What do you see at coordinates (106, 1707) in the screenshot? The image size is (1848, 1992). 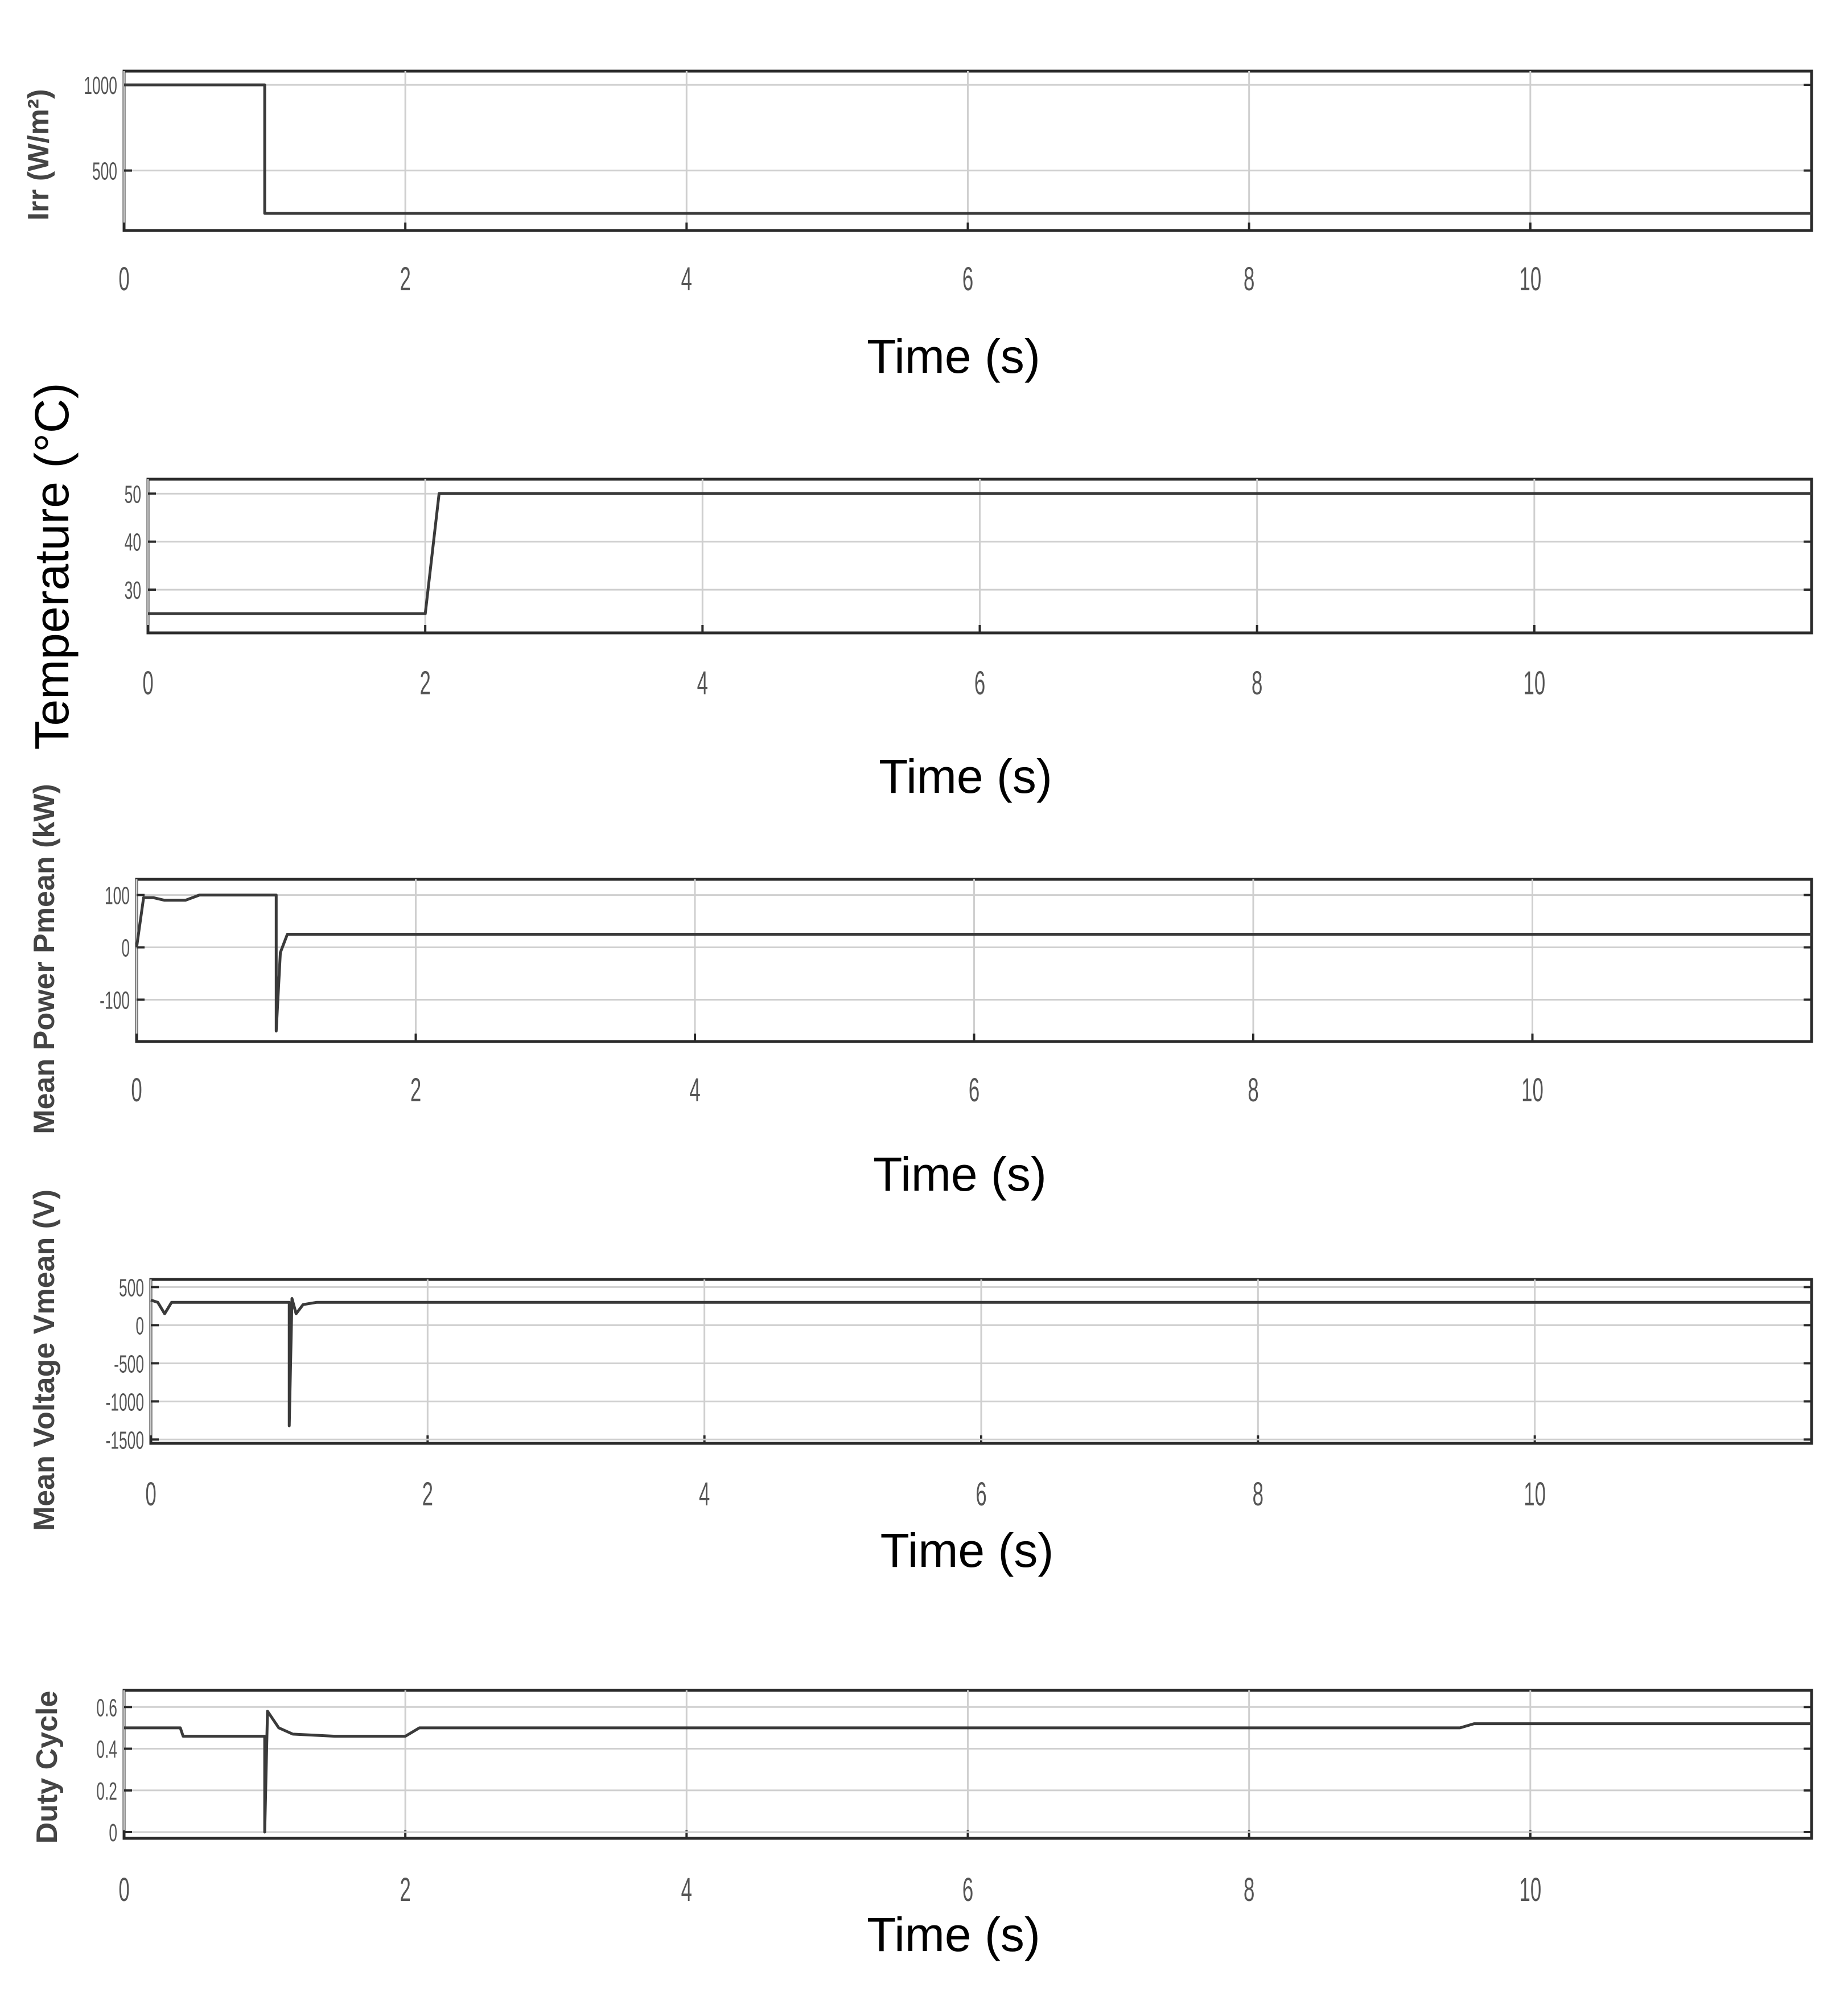 I see `y-tick-label: 0.6` at bounding box center [106, 1707].